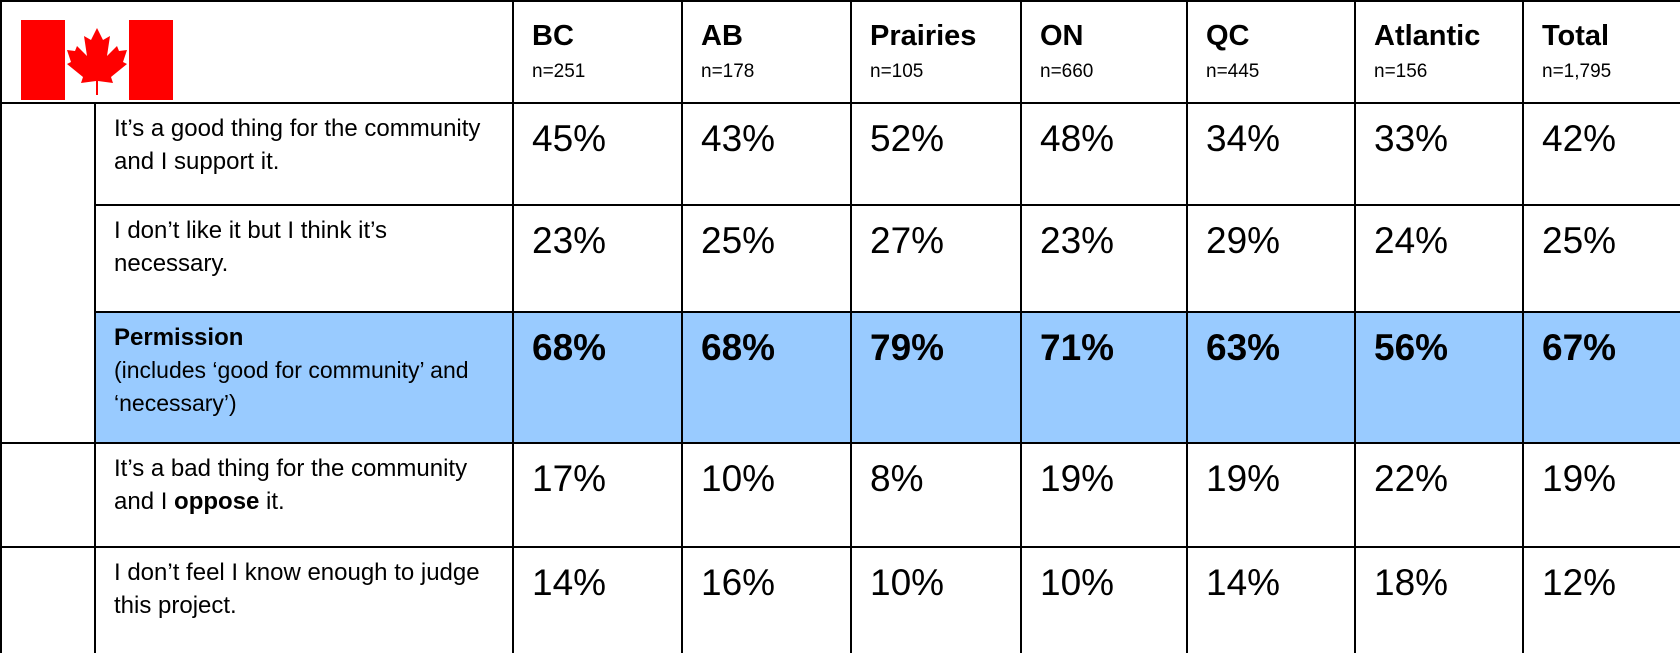  What do you see at coordinates (1576, 36) in the screenshot?
I see `column-name: Total` at bounding box center [1576, 36].